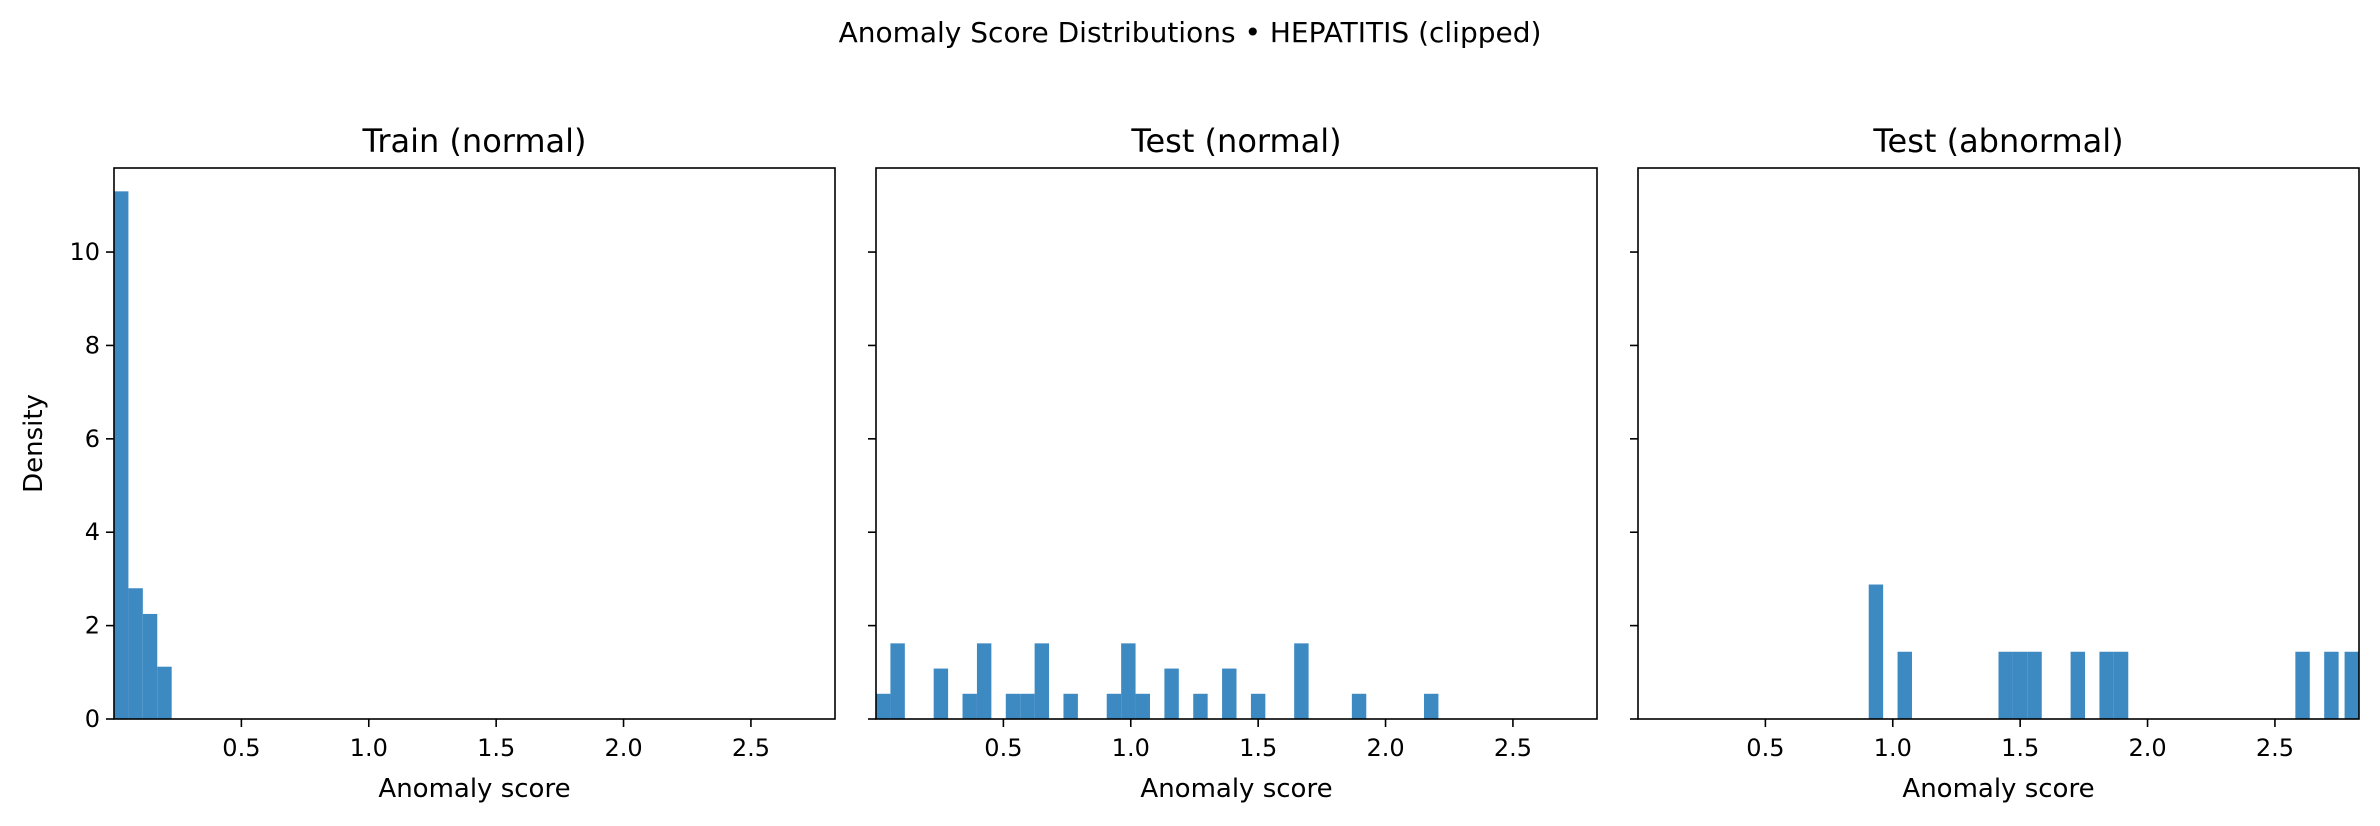 The image size is (2380, 826). Describe the element at coordinates (92, 345) in the screenshot. I see `y-tick-label: 8` at that location.